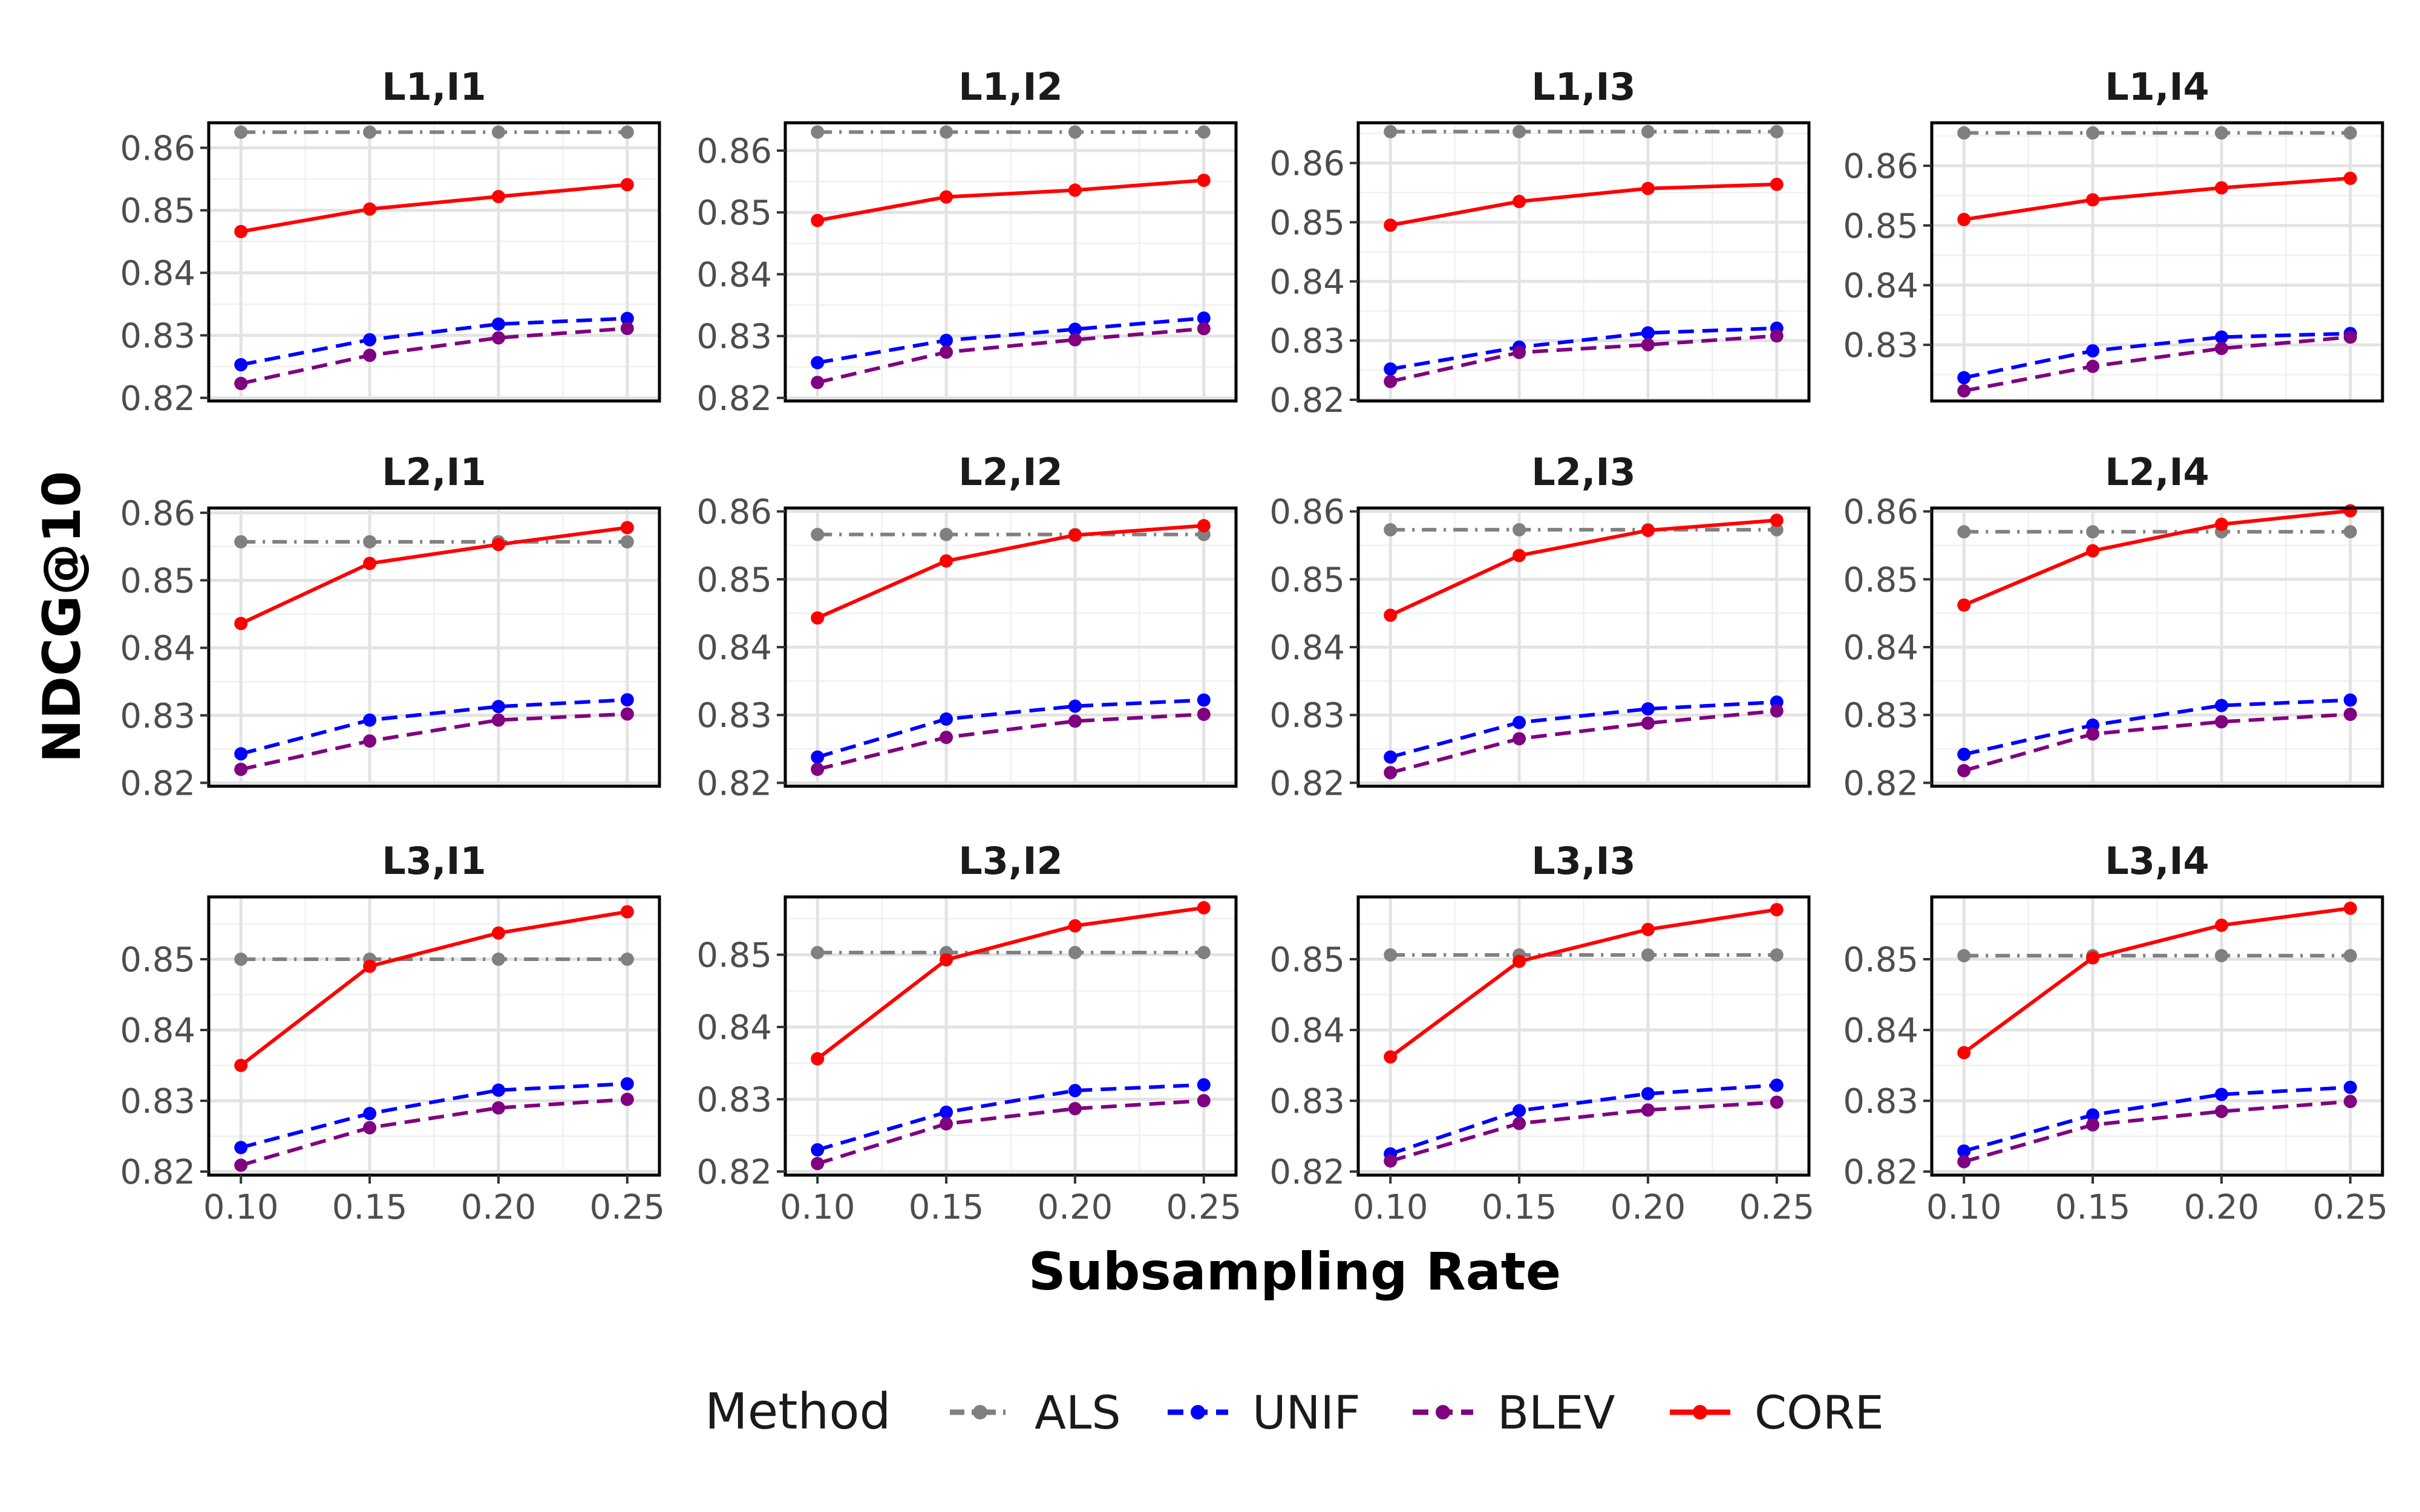 This screenshot has width=2420, height=1512. Describe the element at coordinates (1583, 861) in the screenshot. I see `panel-title: L3,I3` at that location.